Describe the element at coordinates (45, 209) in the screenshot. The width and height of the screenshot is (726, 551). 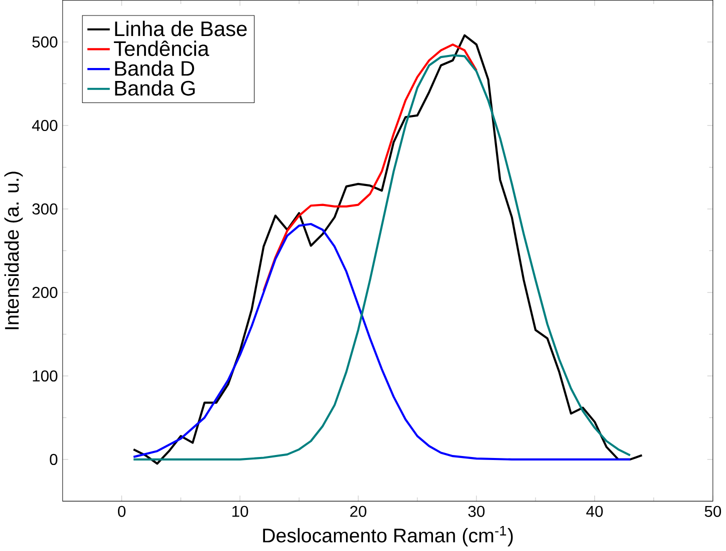
I see `y-tick-label: 300` at that location.